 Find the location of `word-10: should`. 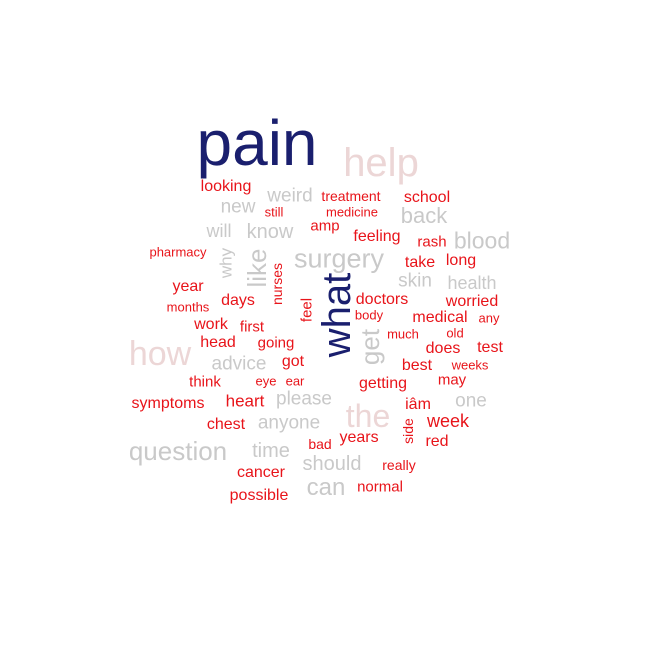

word-10: should is located at coordinates (332, 464).